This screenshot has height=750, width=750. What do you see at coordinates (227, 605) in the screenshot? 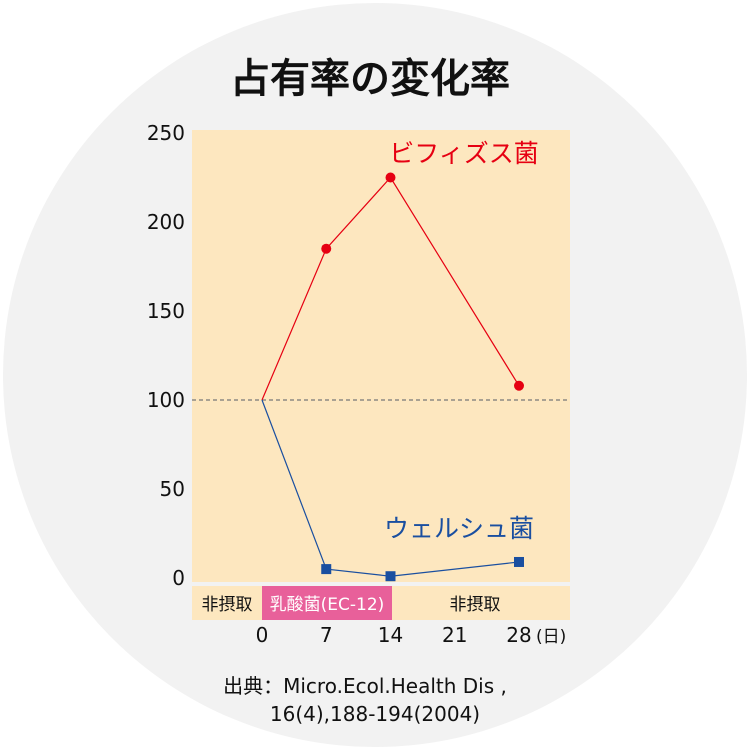
I see `intake-before-label: 非摂取` at bounding box center [227, 605].